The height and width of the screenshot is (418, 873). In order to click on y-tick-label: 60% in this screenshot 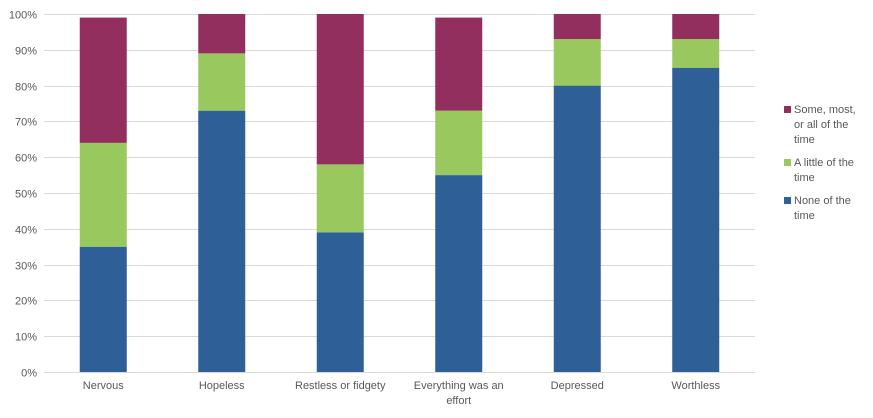, I will do `click(26, 159)`.